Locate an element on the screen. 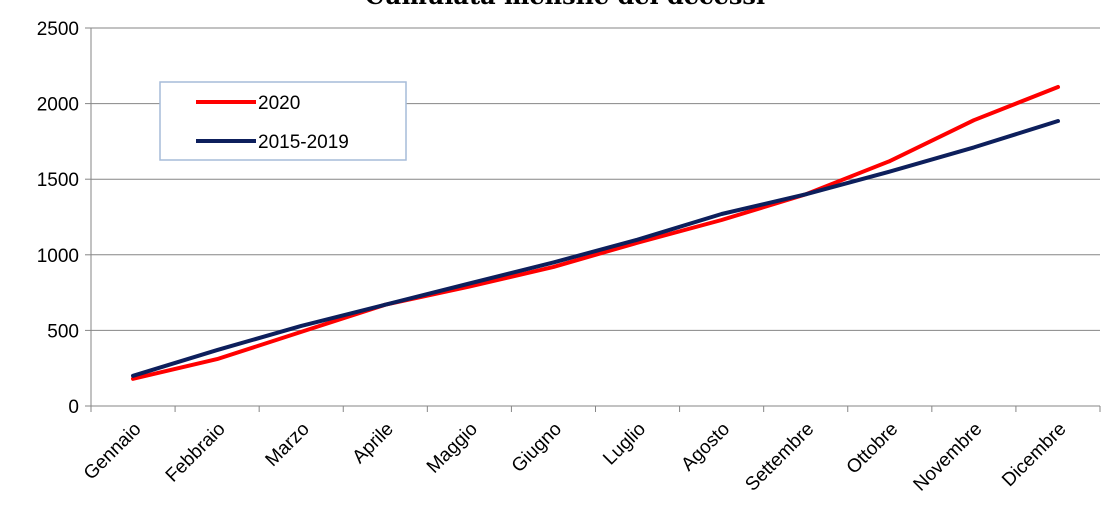 This screenshot has height=528, width=1114. legend-label-2020: 2020 is located at coordinates (279, 103).